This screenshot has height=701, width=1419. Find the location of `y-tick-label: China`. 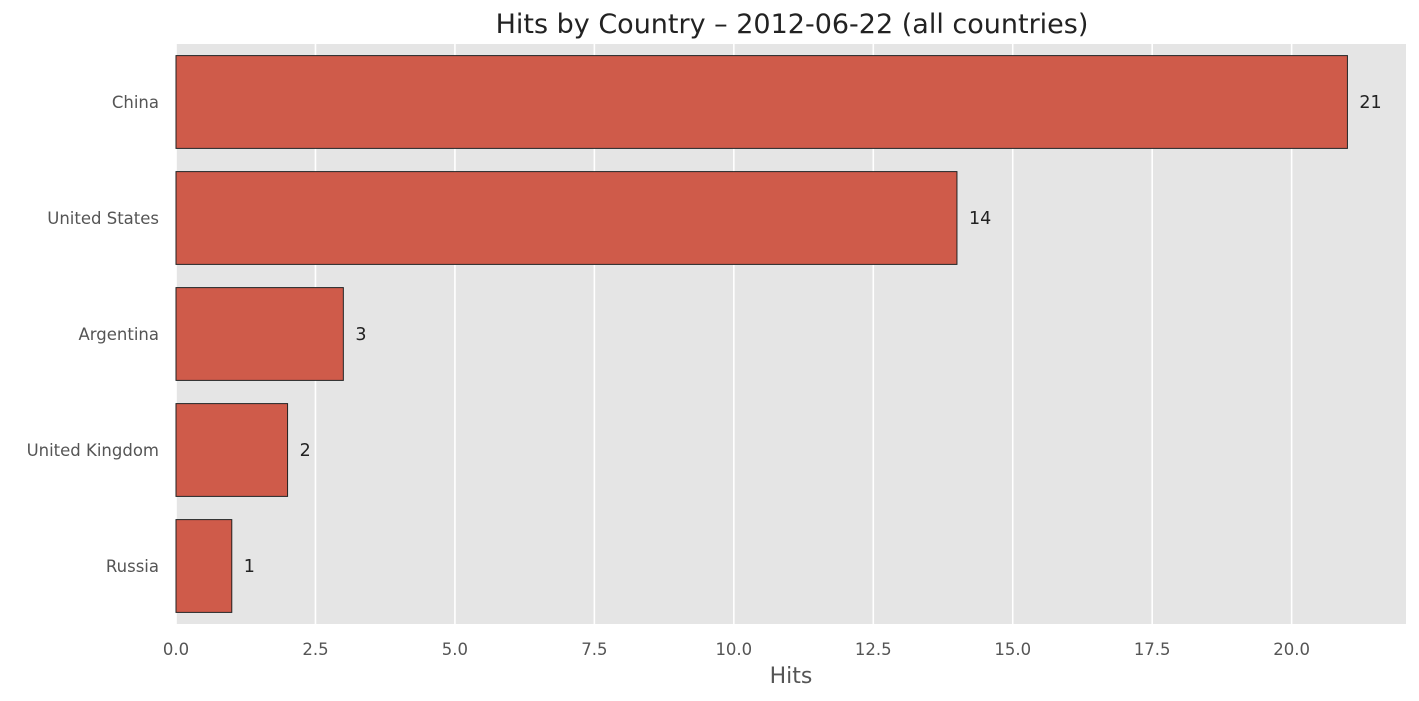

y-tick-label: China is located at coordinates (135, 102).